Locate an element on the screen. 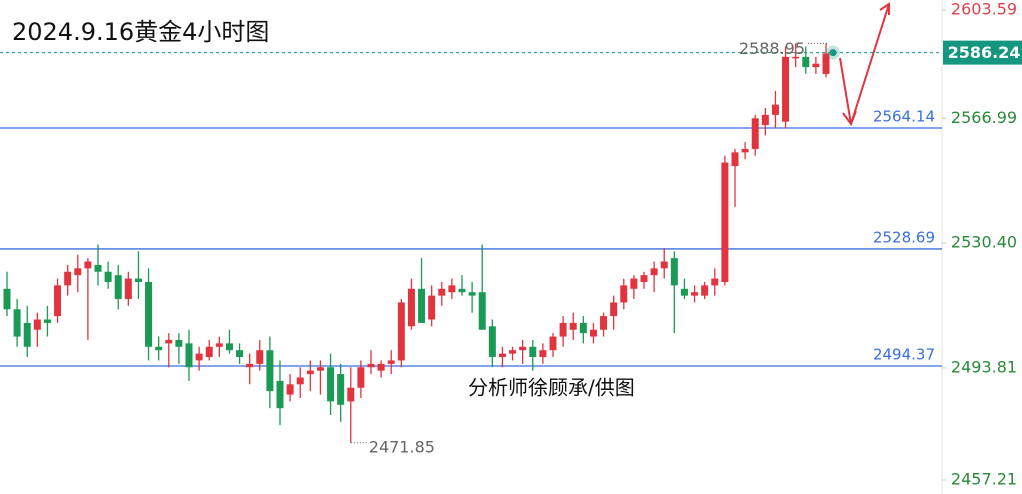  y-tick-label: 2493.81 is located at coordinates (984, 366).